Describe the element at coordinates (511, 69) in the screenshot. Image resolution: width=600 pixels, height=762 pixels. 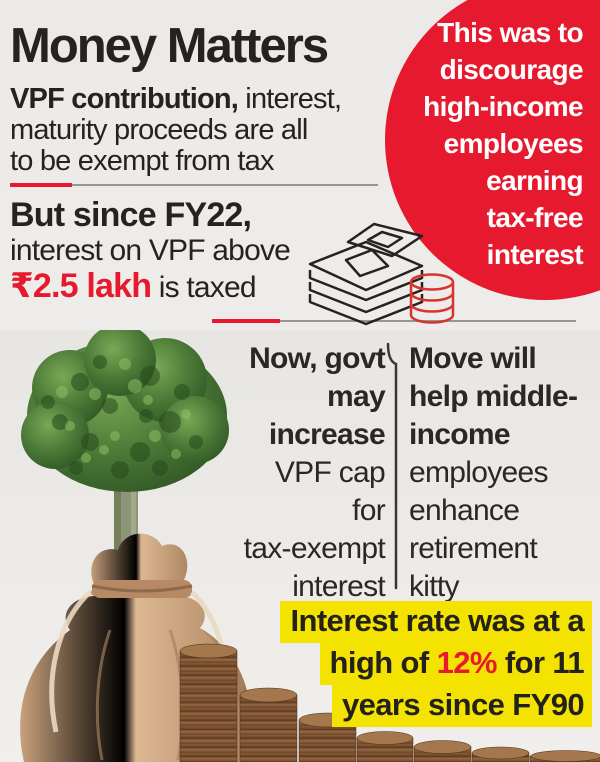
I see `callout-line: discourage` at that location.